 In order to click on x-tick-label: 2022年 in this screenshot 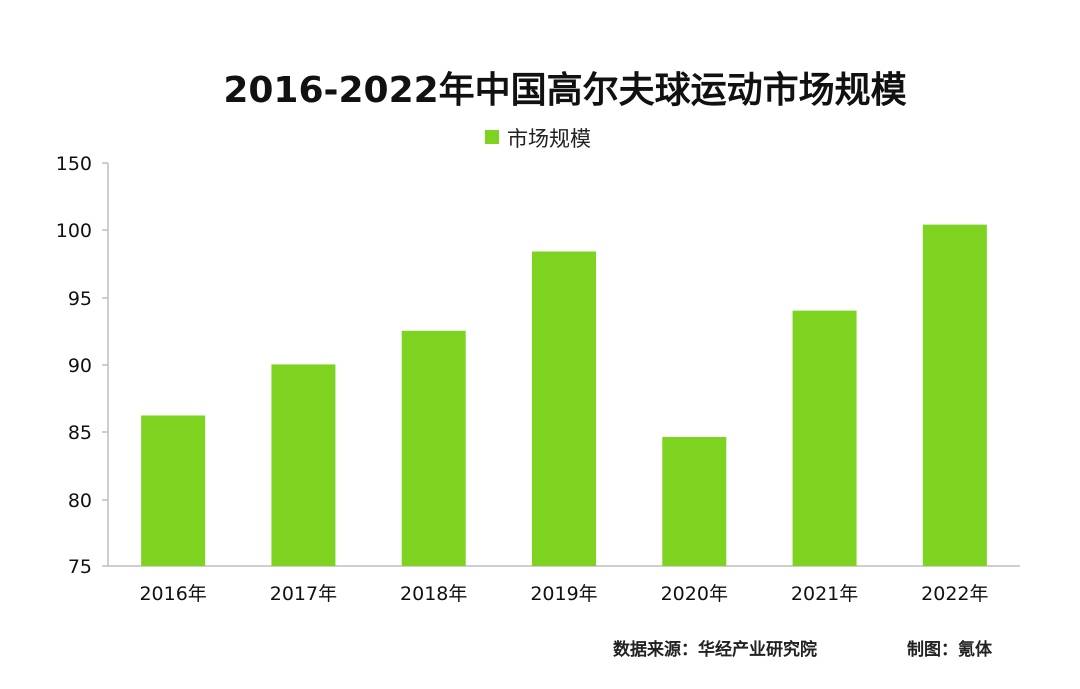, I will do `click(954, 594)`.